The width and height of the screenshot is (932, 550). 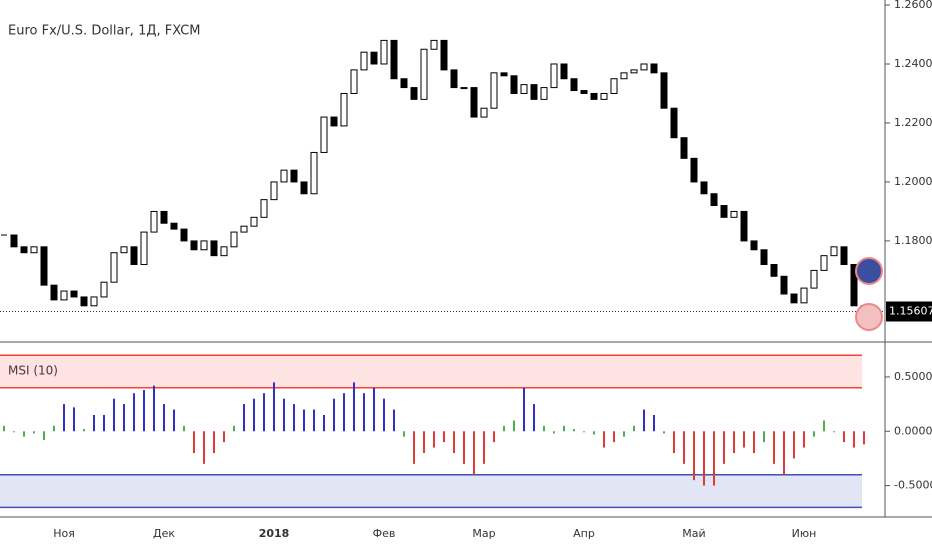 What do you see at coordinates (869, 271) in the screenshot?
I see `eu-flag` at bounding box center [869, 271].